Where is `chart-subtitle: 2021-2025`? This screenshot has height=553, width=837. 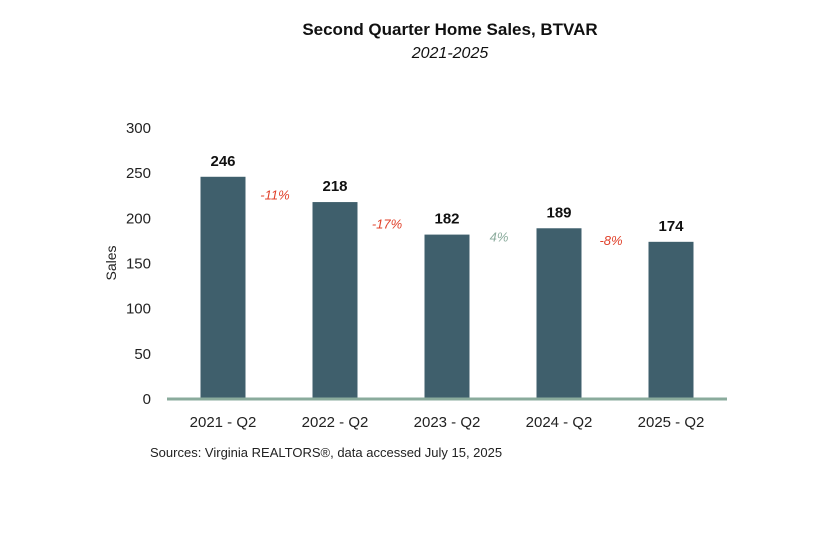
chart-subtitle: 2021-2025 is located at coordinates (450, 53).